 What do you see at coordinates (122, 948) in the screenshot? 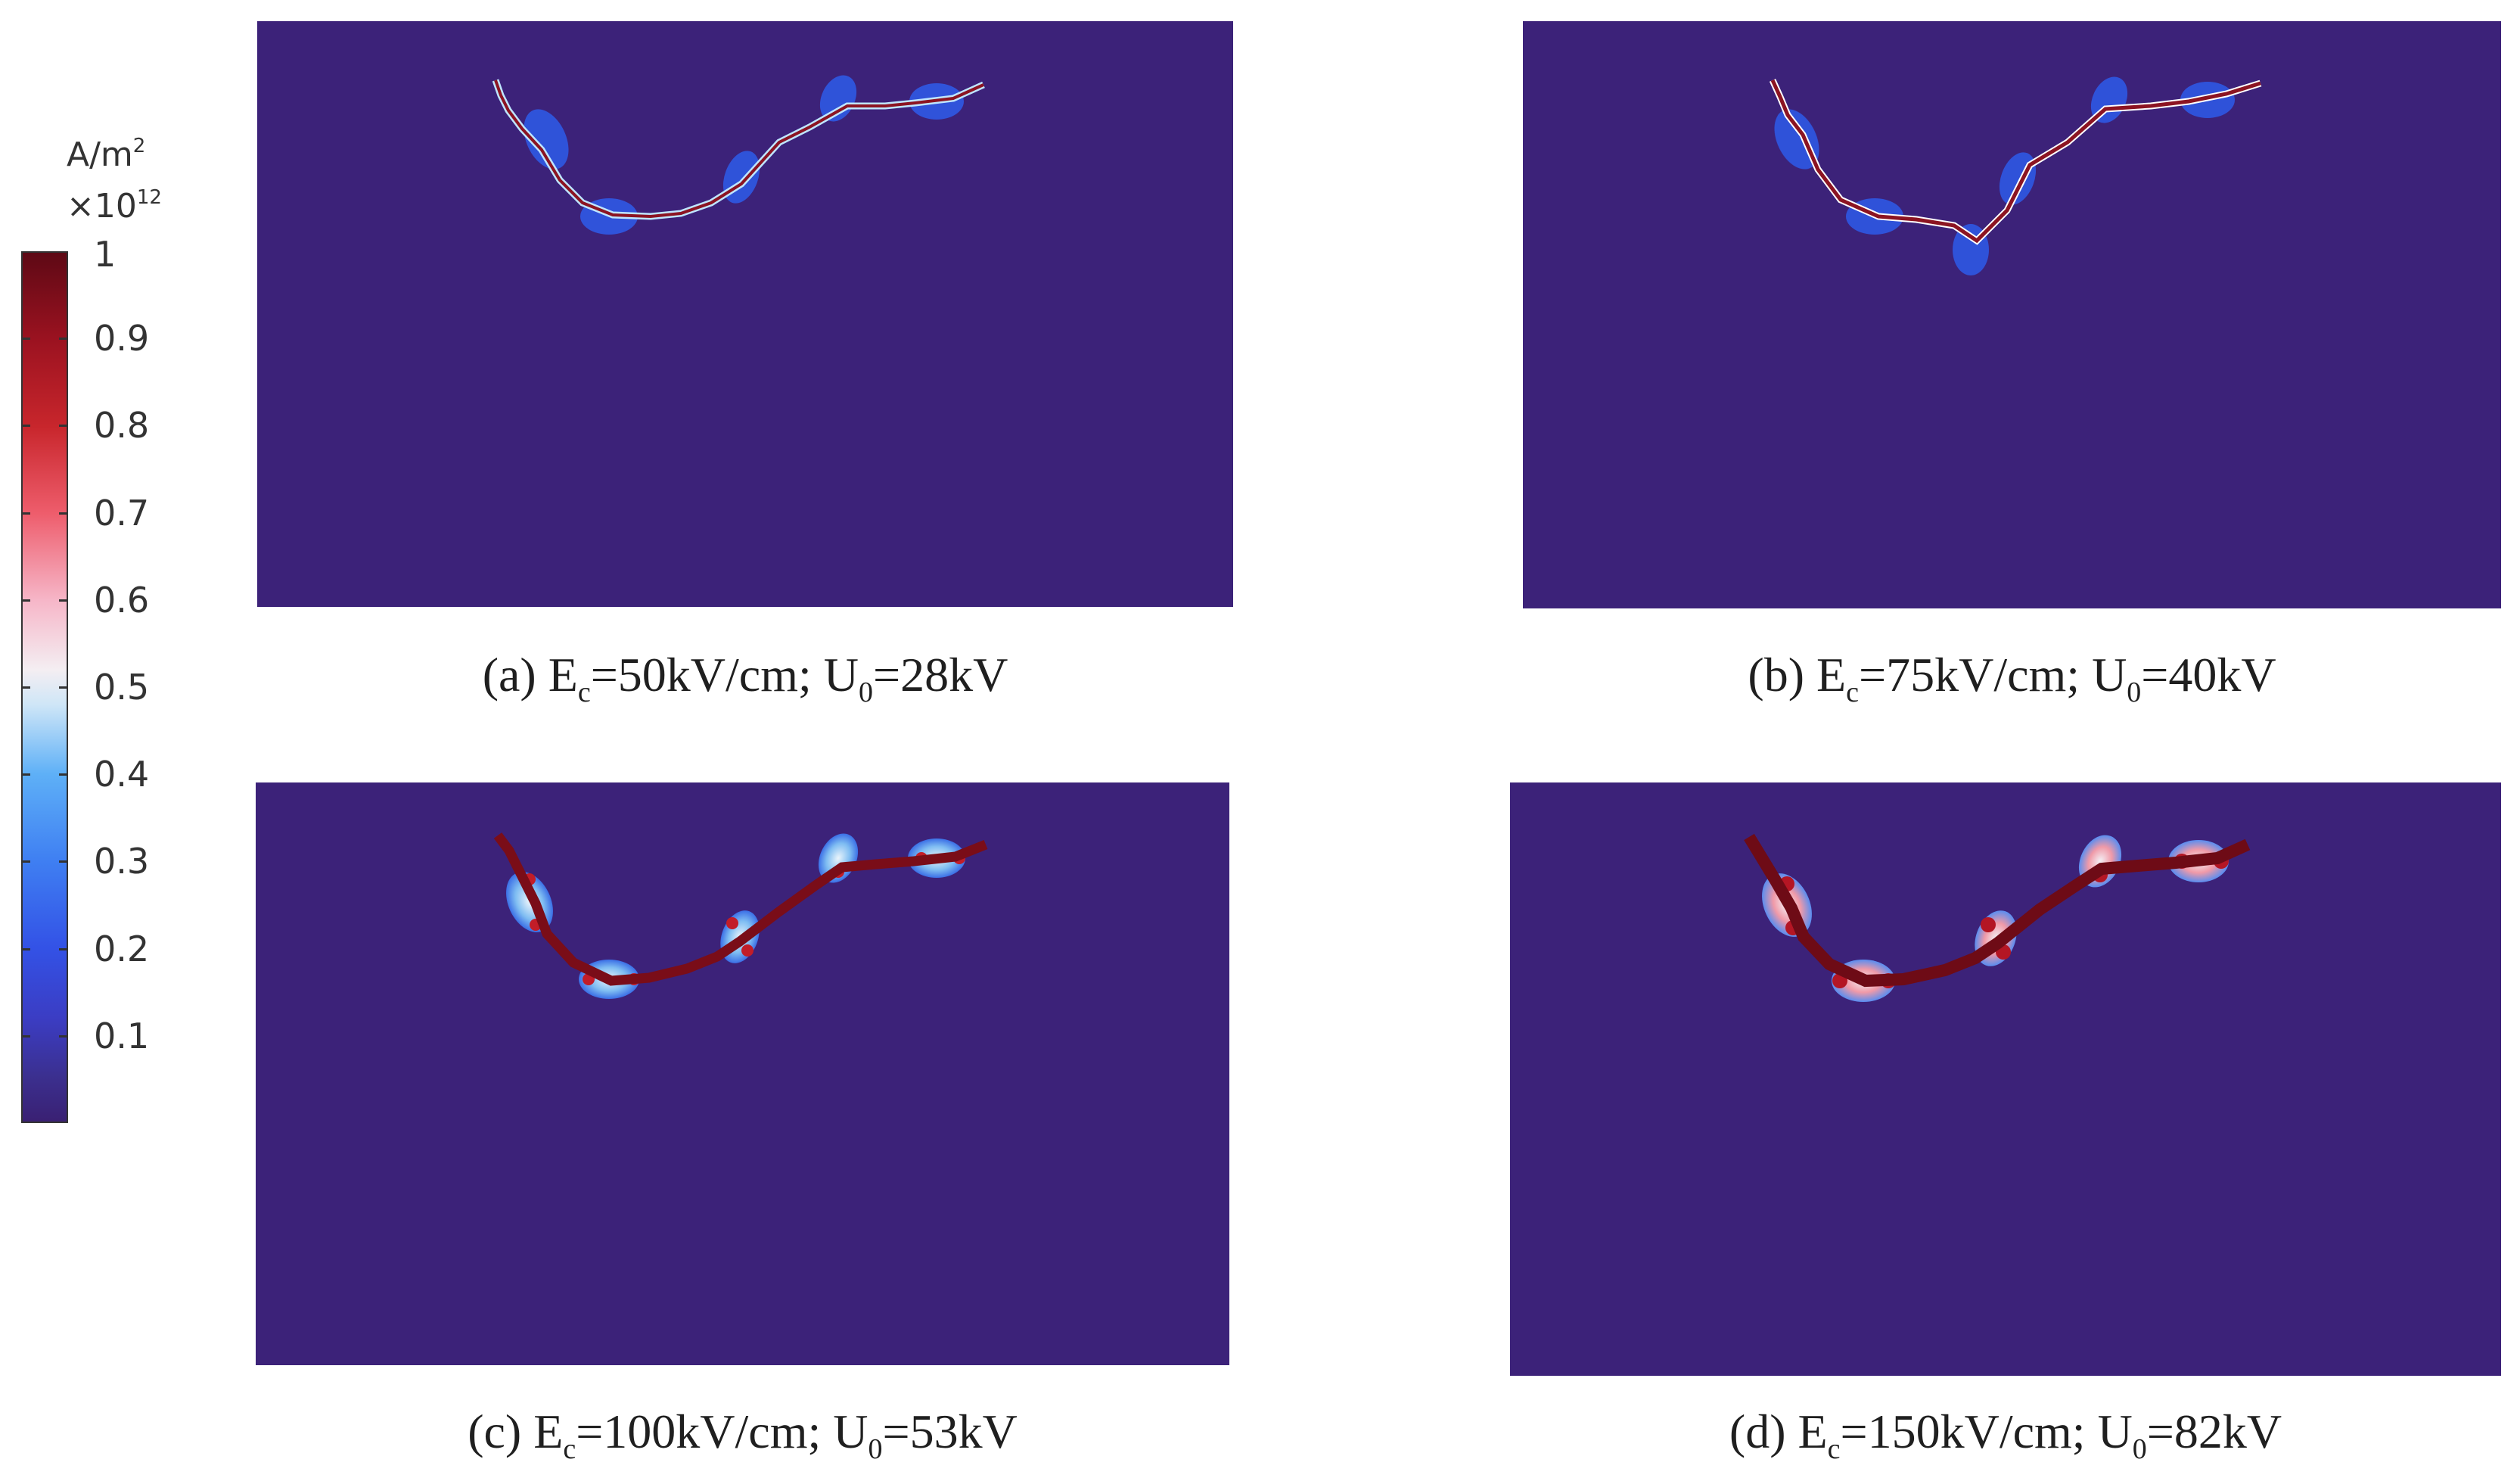
I see `colorbar-tick-label: 0.2` at bounding box center [122, 948].